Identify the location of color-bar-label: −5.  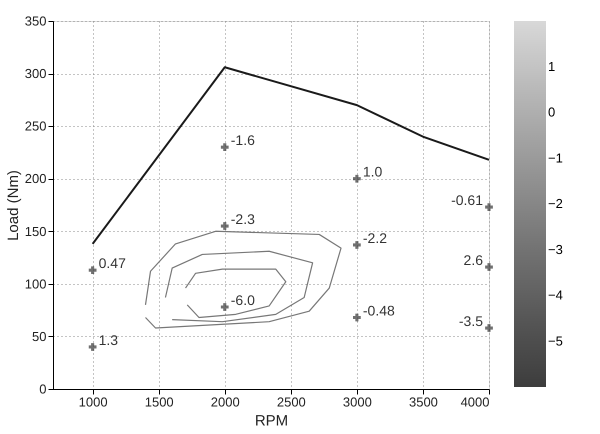
(555, 340).